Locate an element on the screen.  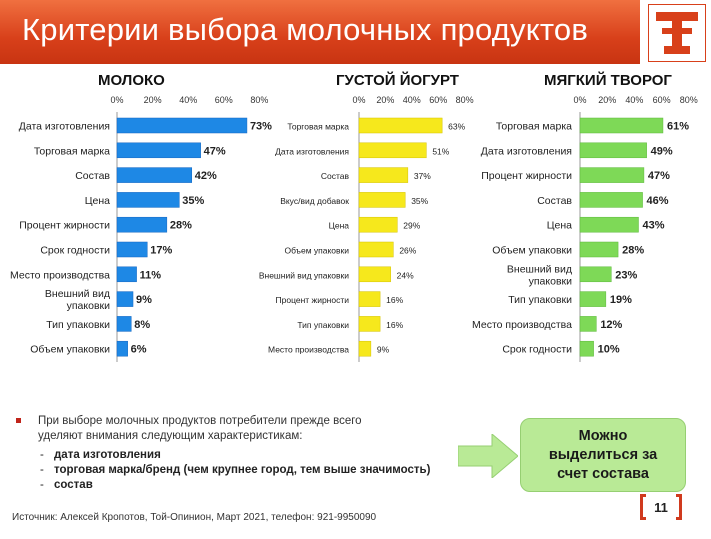
category-label-line: Внешний вид is located at coordinates (77, 294).